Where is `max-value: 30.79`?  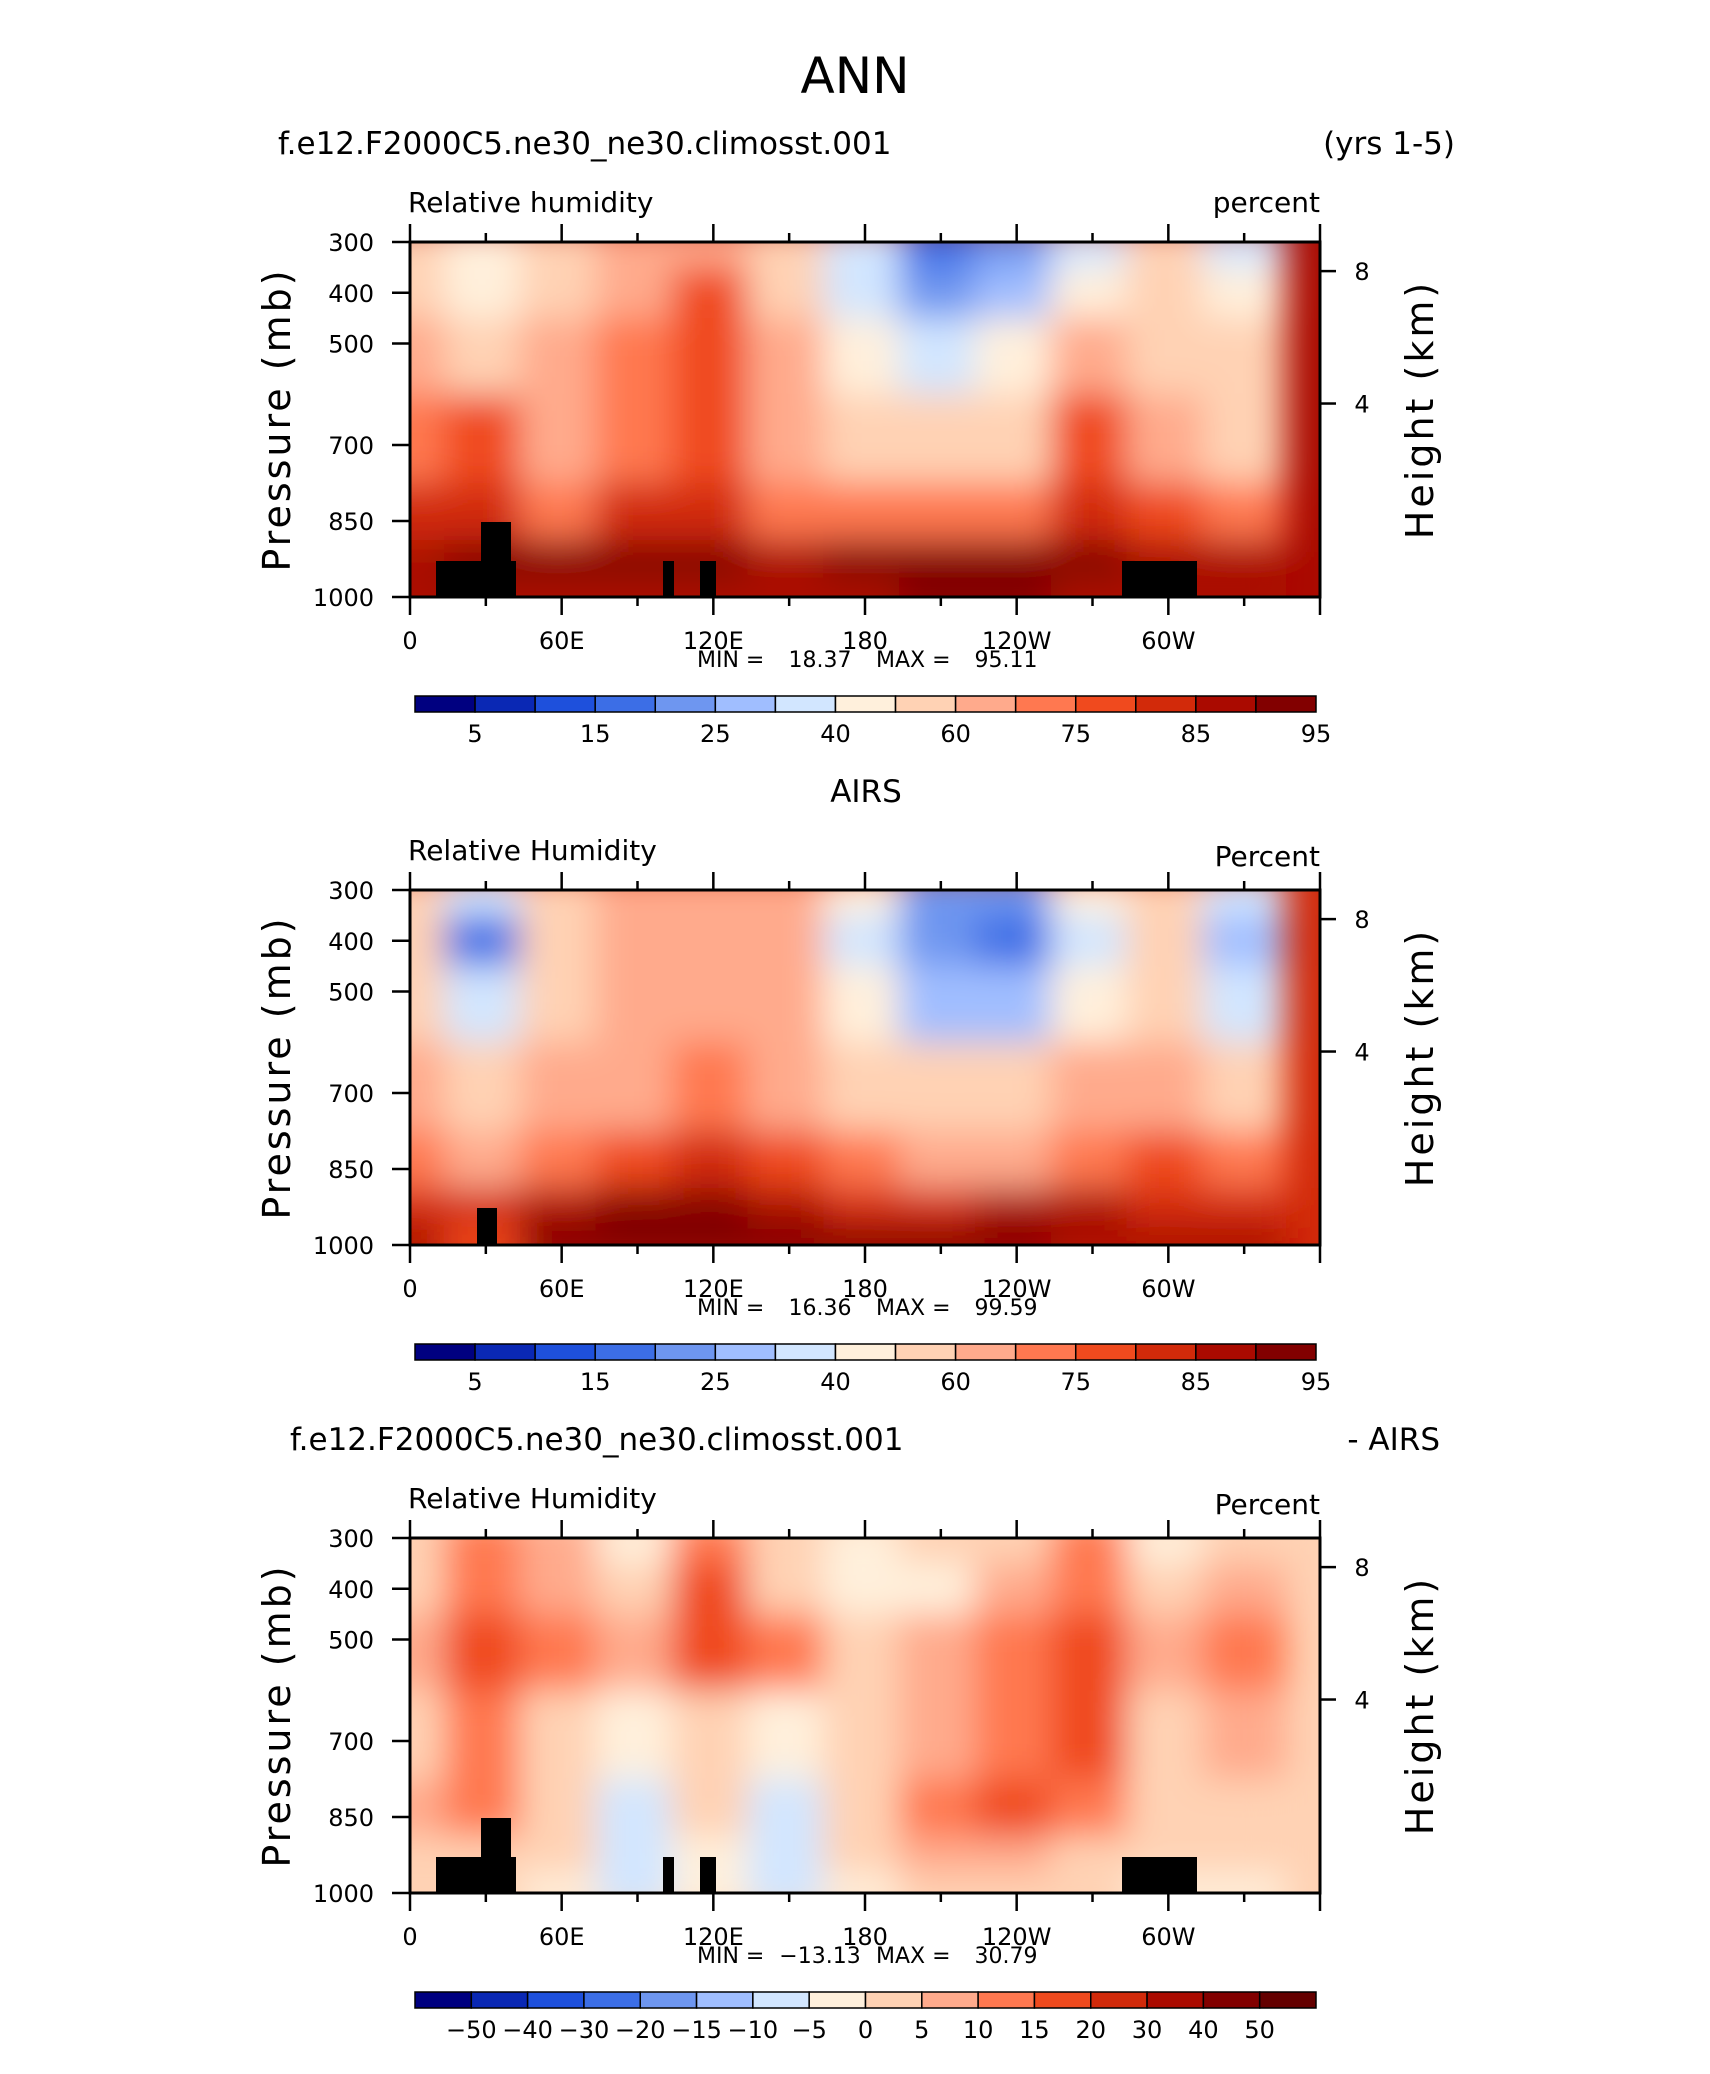
max-value: 30.79 is located at coordinates (1006, 1956).